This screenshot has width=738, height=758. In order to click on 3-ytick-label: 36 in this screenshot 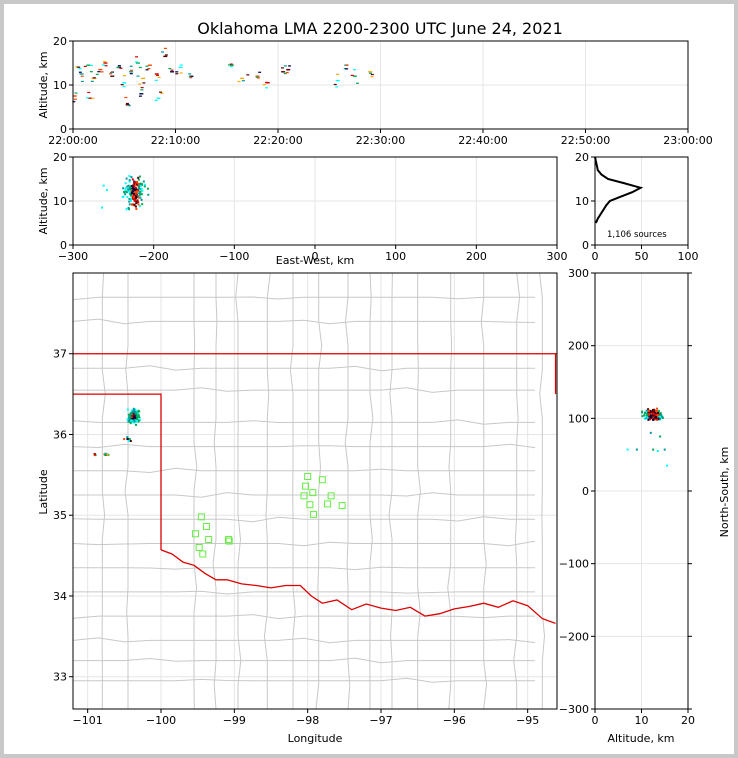, I will do `click(60, 434)`.